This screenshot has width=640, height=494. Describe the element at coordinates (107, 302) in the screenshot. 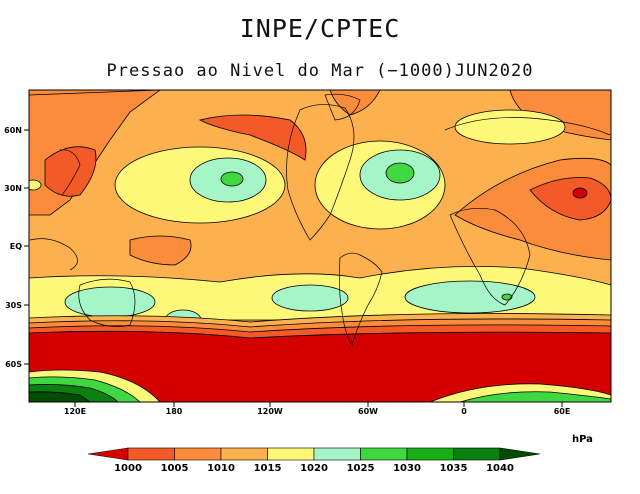

I see `australia-coast` at that location.